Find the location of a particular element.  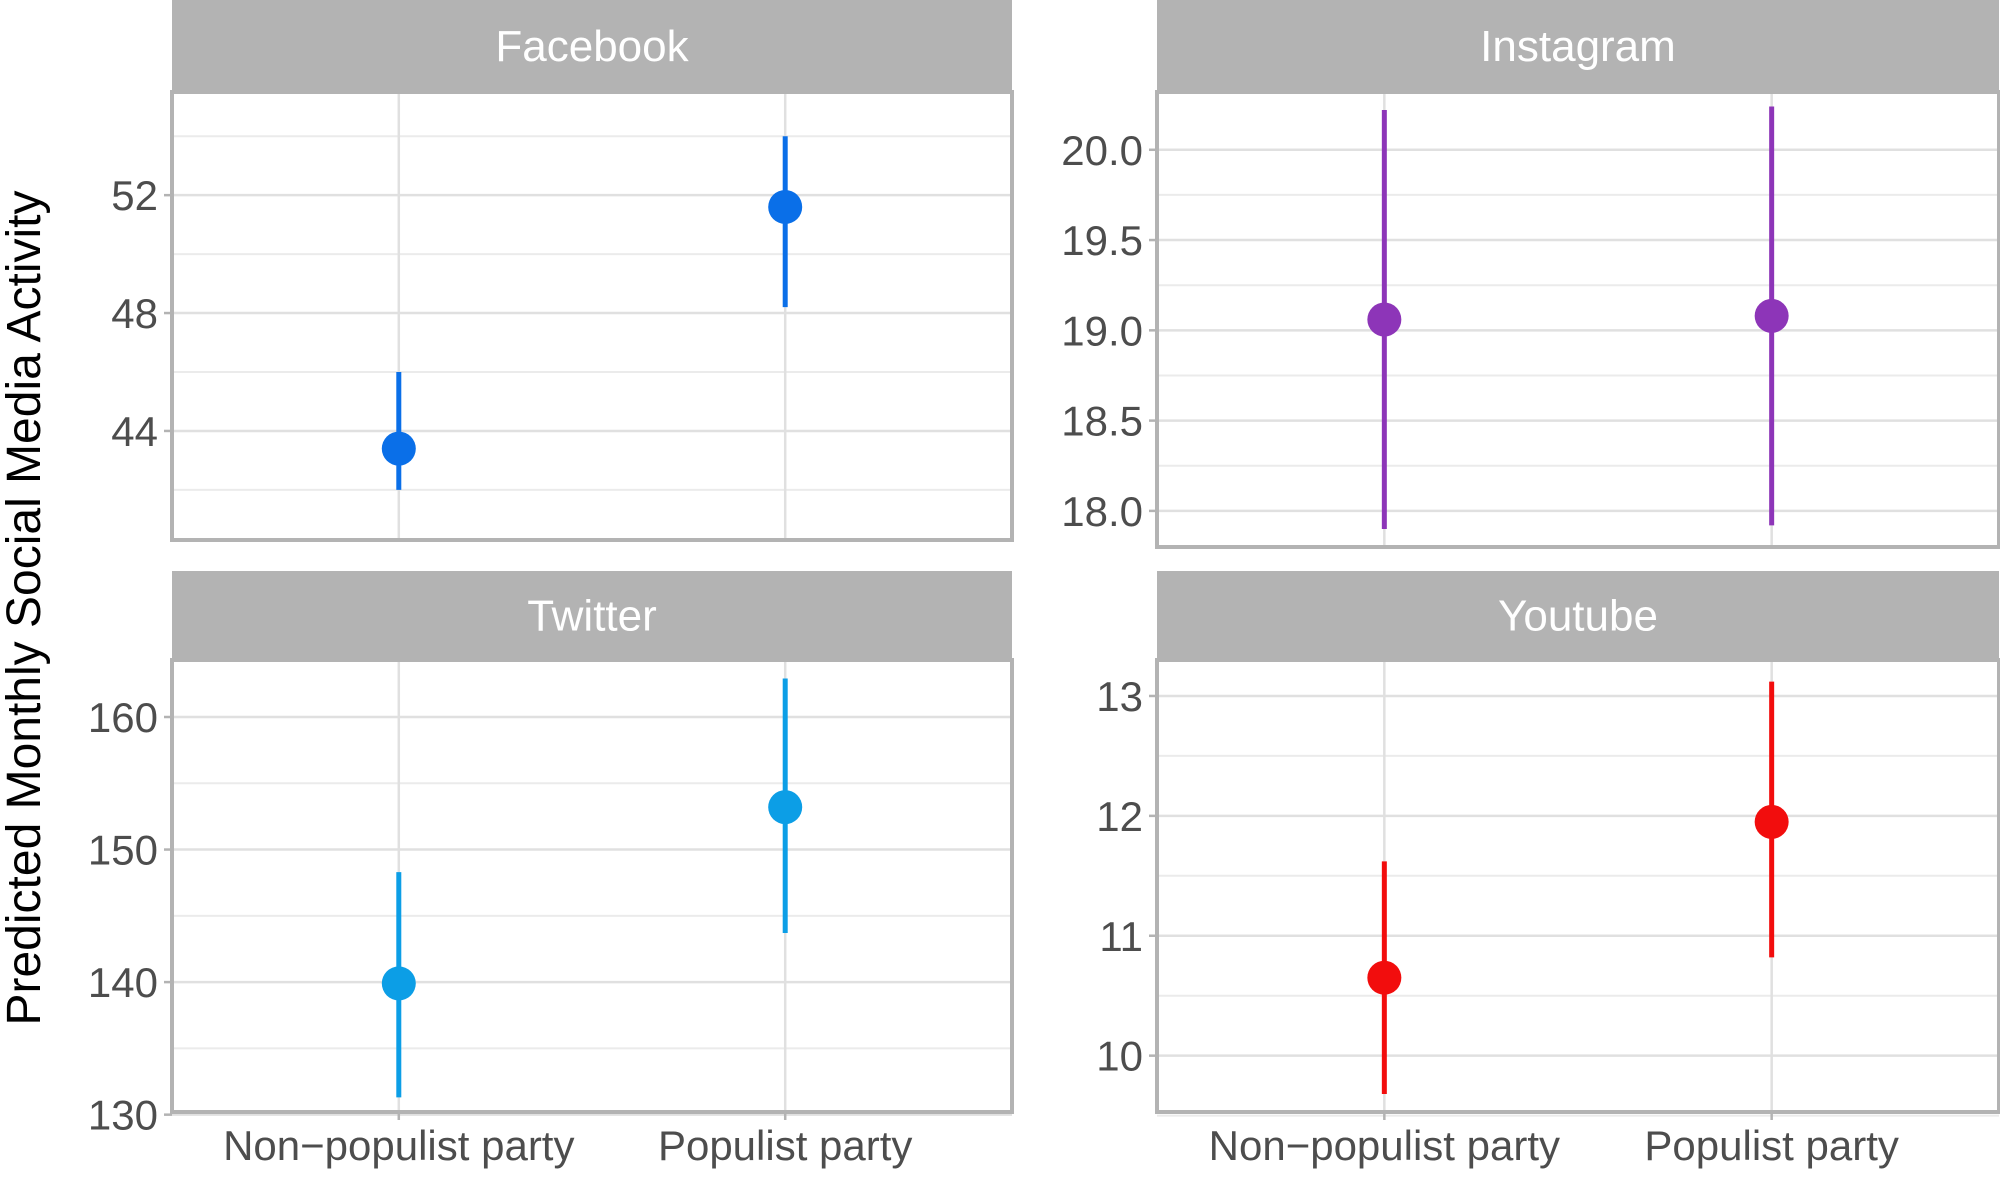

strip-facebook is located at coordinates (592, 46).